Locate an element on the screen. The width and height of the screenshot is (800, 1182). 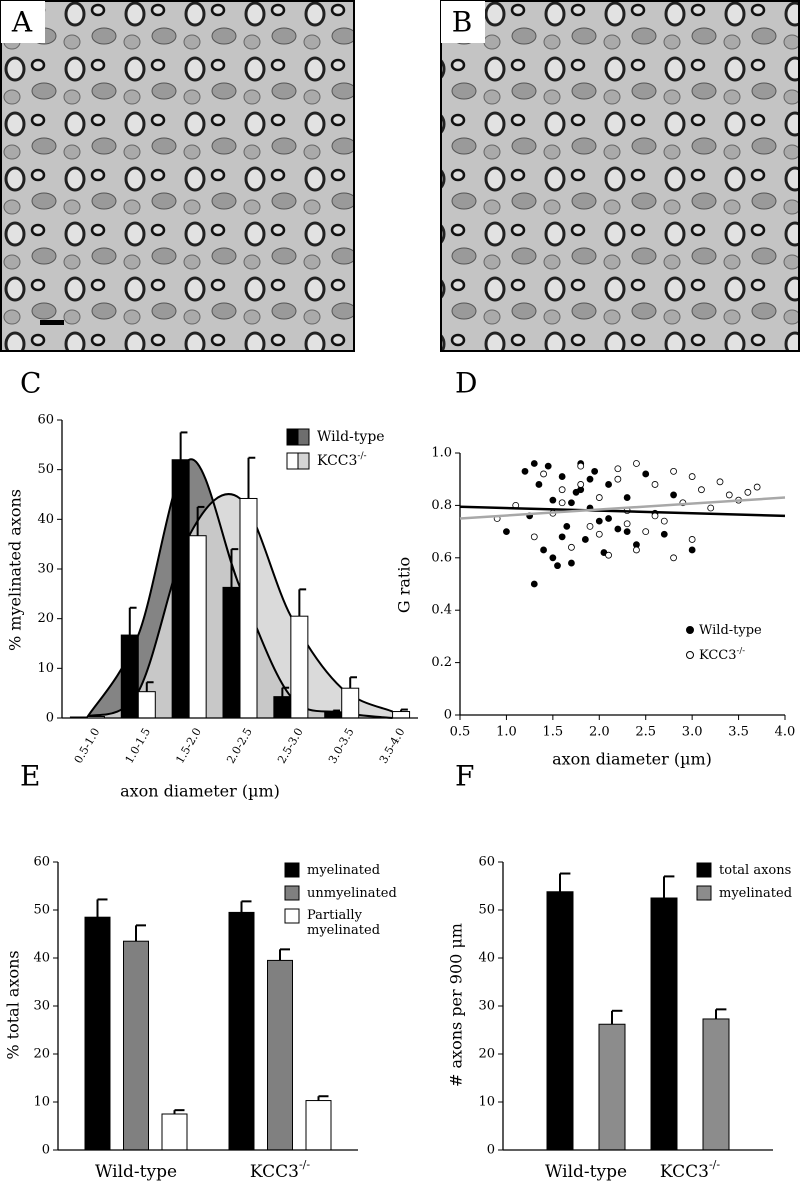
x-tick-label: 2.0 is located at coordinates (599, 732).